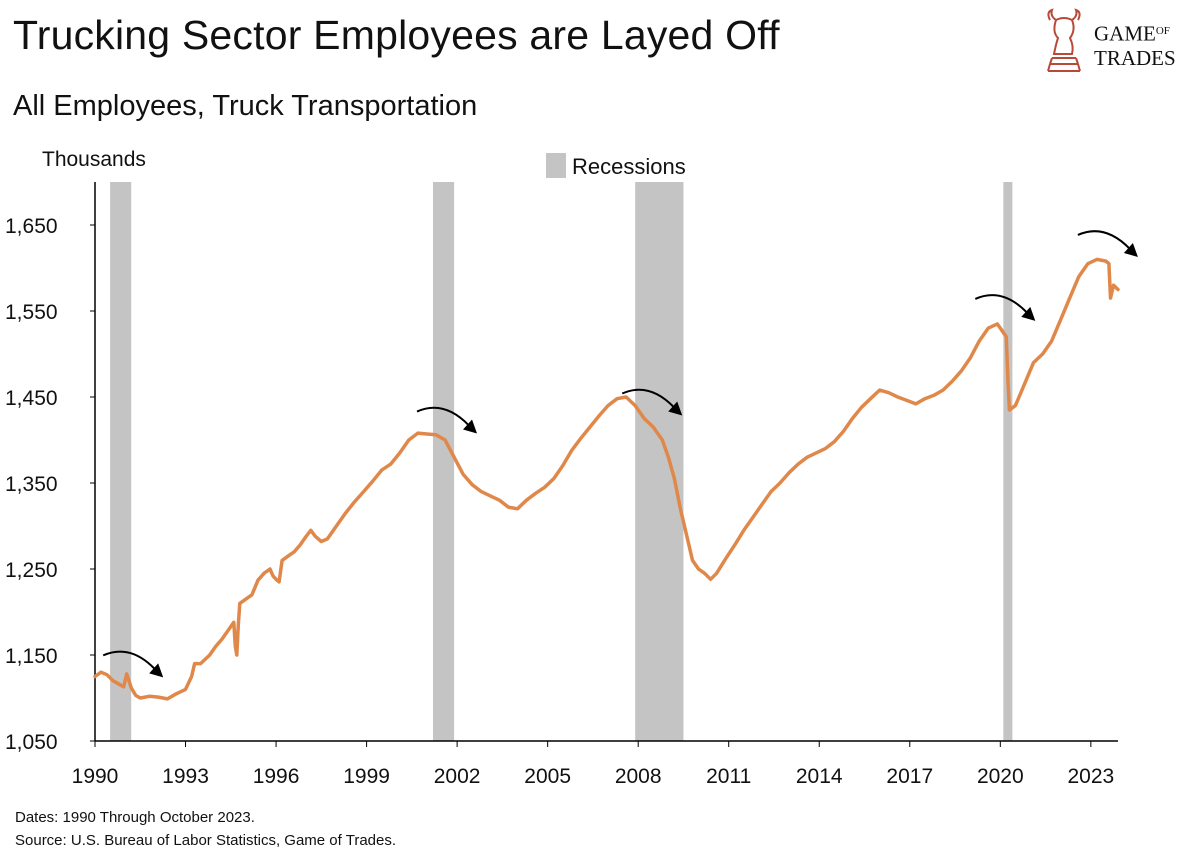 Image resolution: width=1200 pixels, height=863 pixels. I want to click on x-tick-label: 2023, so click(1090, 776).